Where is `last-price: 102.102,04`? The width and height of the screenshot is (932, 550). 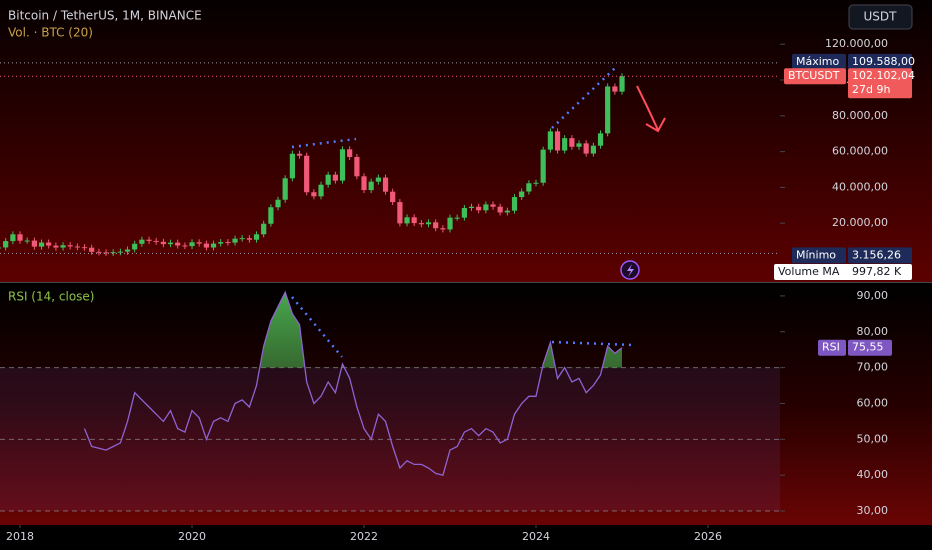
last-price: 102.102,04 is located at coordinates (883, 75).